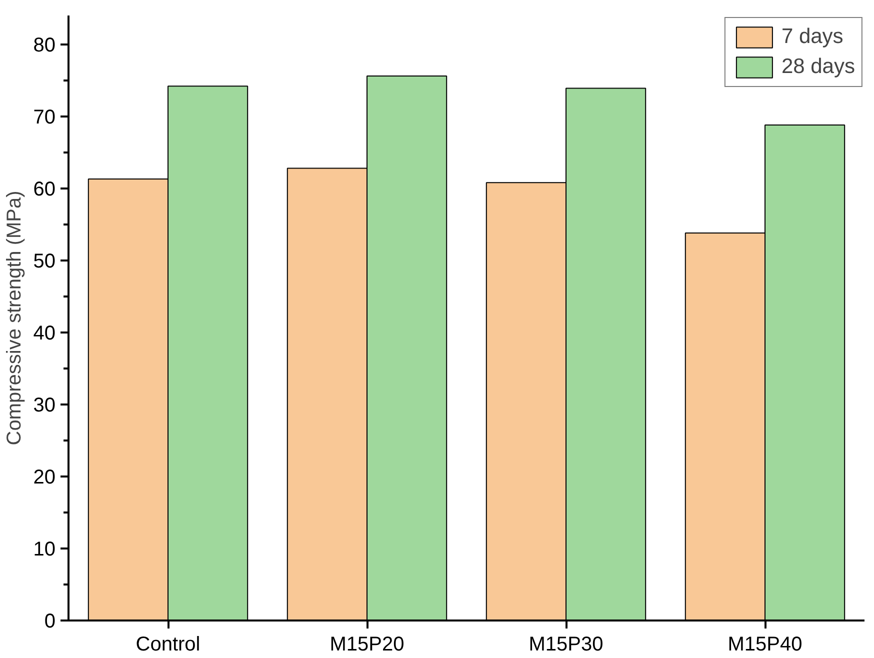  What do you see at coordinates (818, 67) in the screenshot?
I see `legend-label: 28 days` at bounding box center [818, 67].